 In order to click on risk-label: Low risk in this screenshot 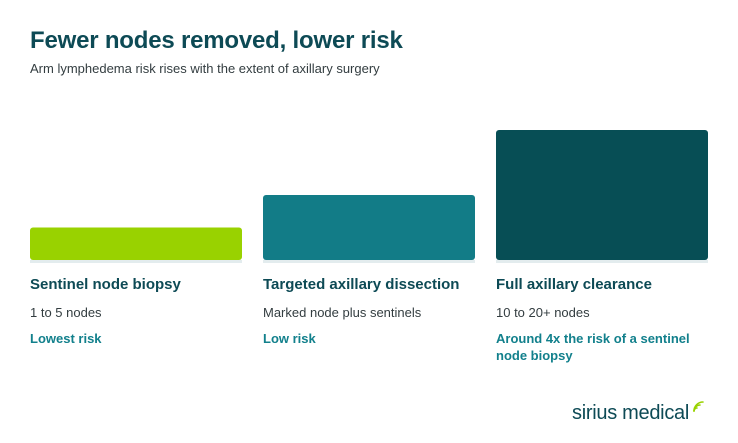, I will do `click(289, 338)`.